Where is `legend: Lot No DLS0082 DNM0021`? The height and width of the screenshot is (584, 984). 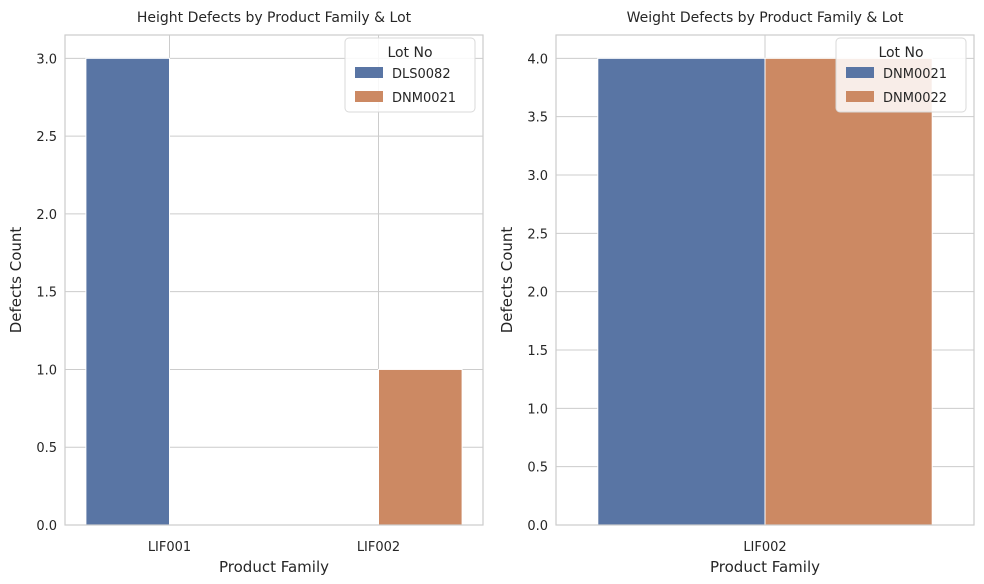
legend: Lot No DLS0082 DNM0021 is located at coordinates (410, 75).